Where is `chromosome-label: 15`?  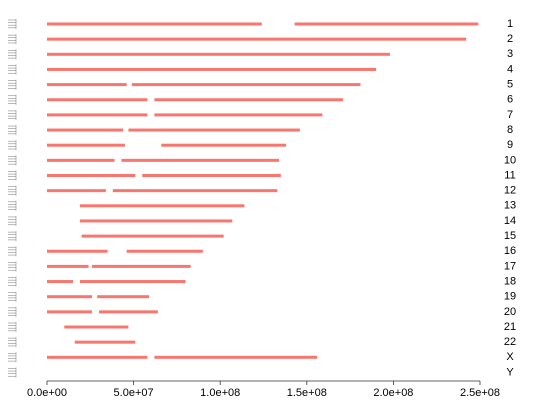 chromosome-label: 15 is located at coordinates (510, 236).